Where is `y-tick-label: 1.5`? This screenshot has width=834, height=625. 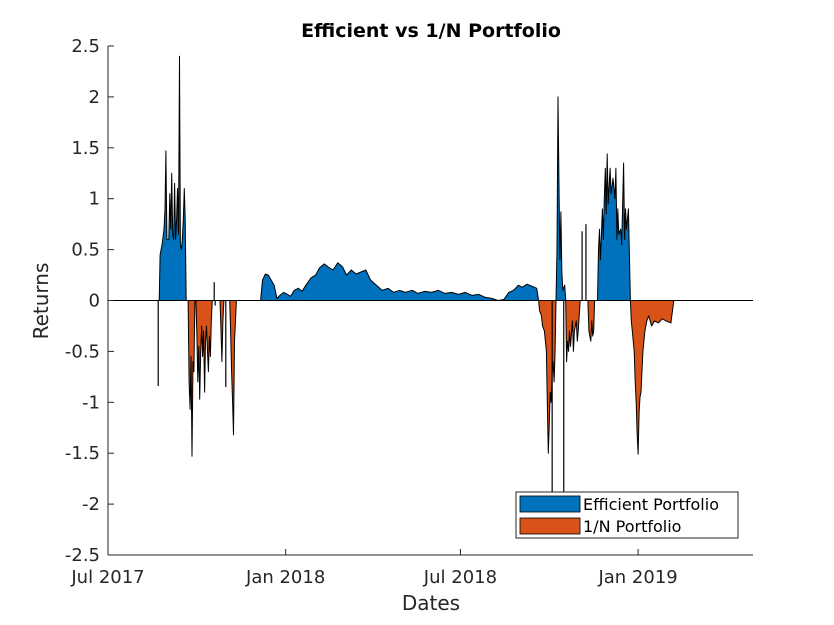 y-tick-label: 1.5 is located at coordinates (85, 148).